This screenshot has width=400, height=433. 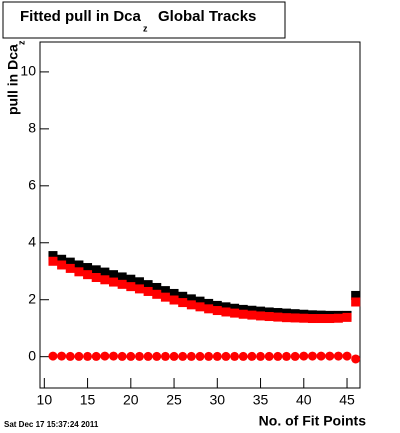 I want to click on y-tick-label: 0, so click(x=32, y=355).